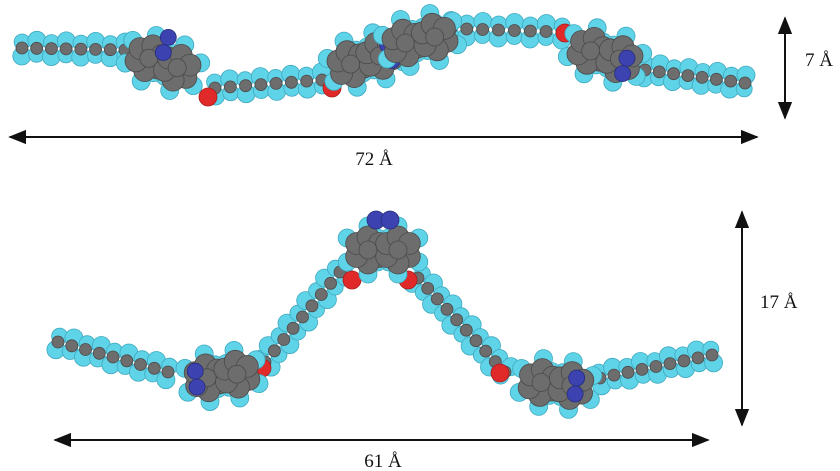 The height and width of the screenshot is (471, 840). I want to click on extended-length-label: 72 Å, so click(374, 159).